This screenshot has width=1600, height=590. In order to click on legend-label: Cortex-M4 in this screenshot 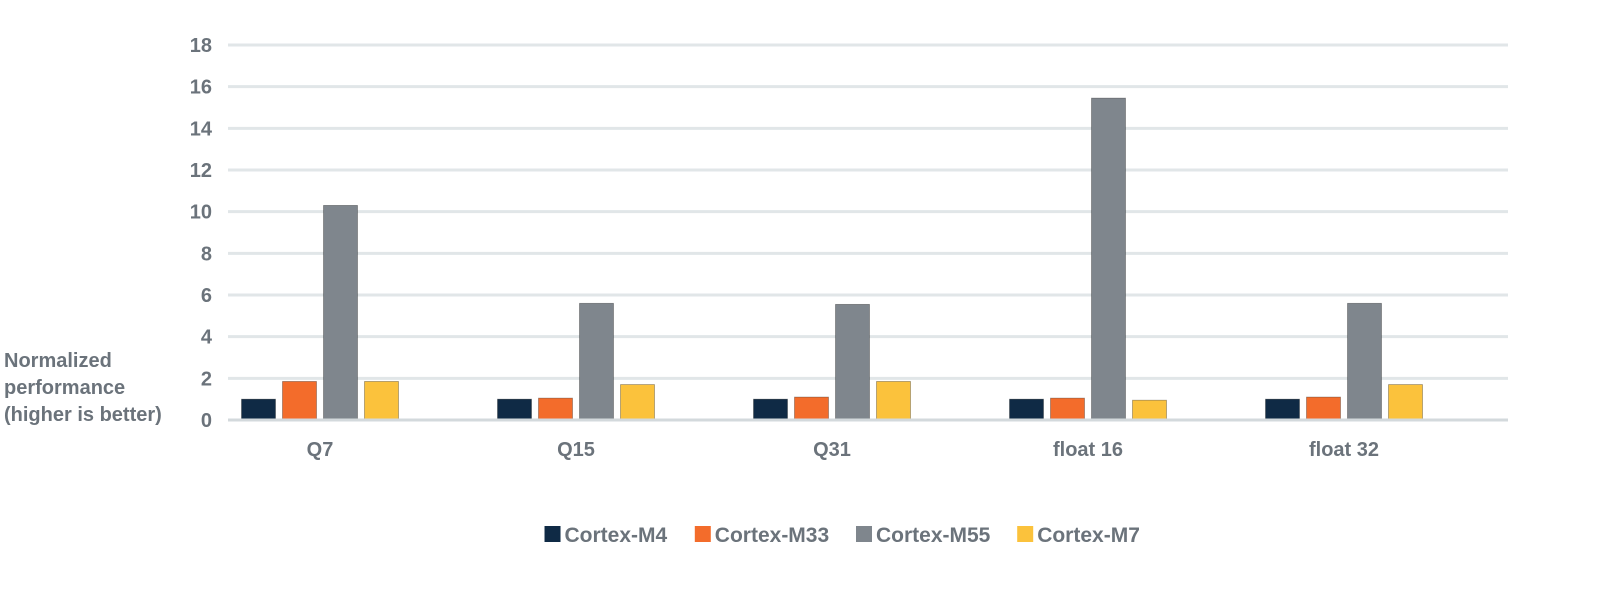, I will do `click(616, 535)`.